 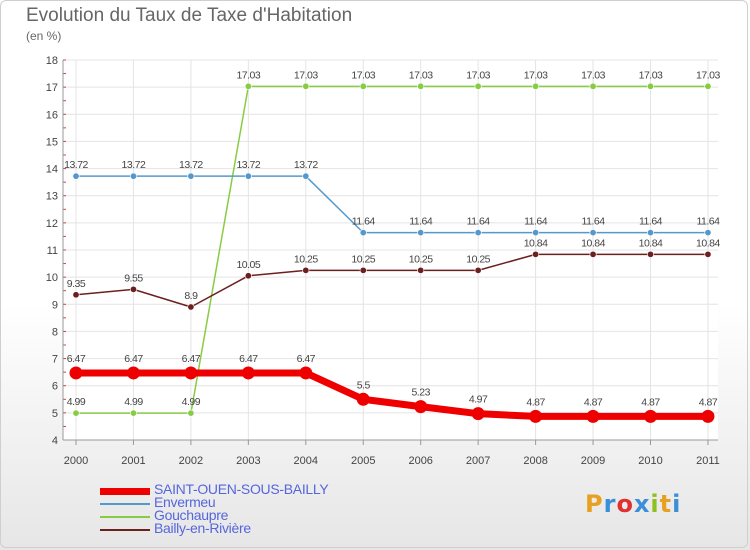 I want to click on y-tick-label: 4, so click(x=55, y=441).